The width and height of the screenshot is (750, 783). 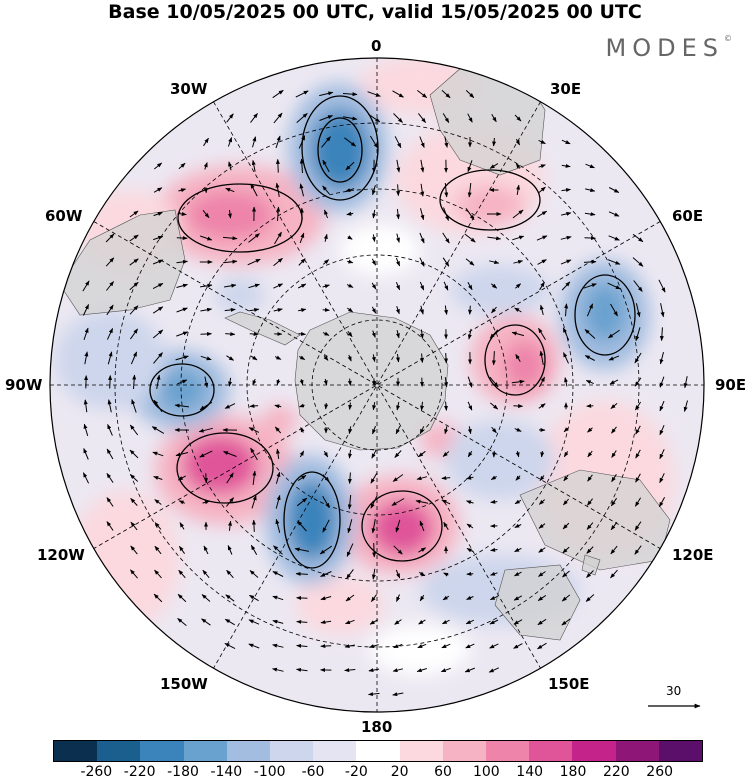 I want to click on lon-label-90w: 90W, so click(x=24, y=385).